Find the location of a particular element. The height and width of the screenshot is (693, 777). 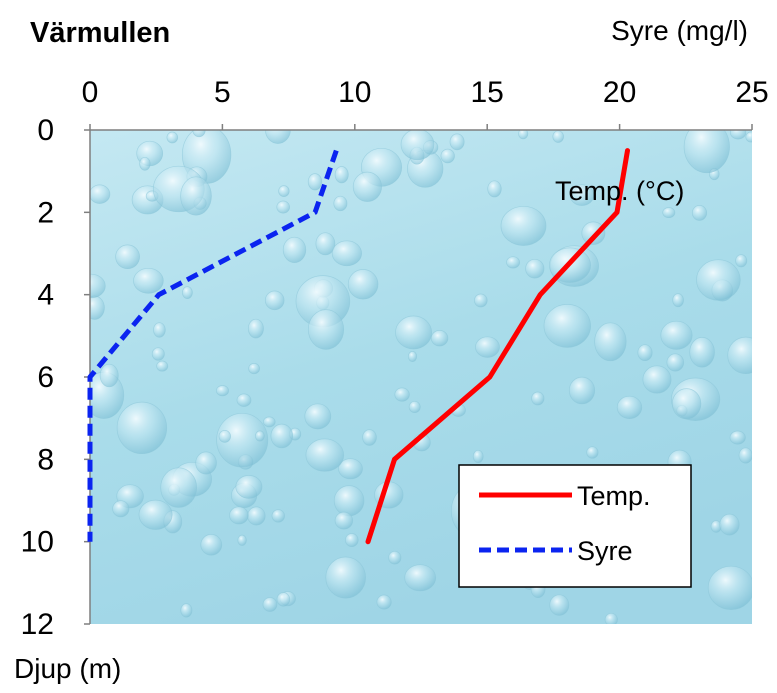

x-axis-title: Syre (mg/l) is located at coordinates (679, 30).